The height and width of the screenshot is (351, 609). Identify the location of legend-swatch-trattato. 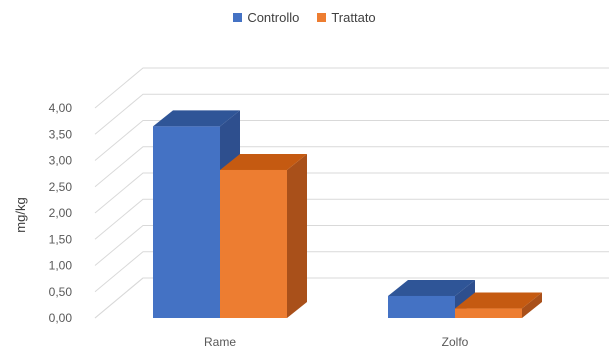
(322, 17).